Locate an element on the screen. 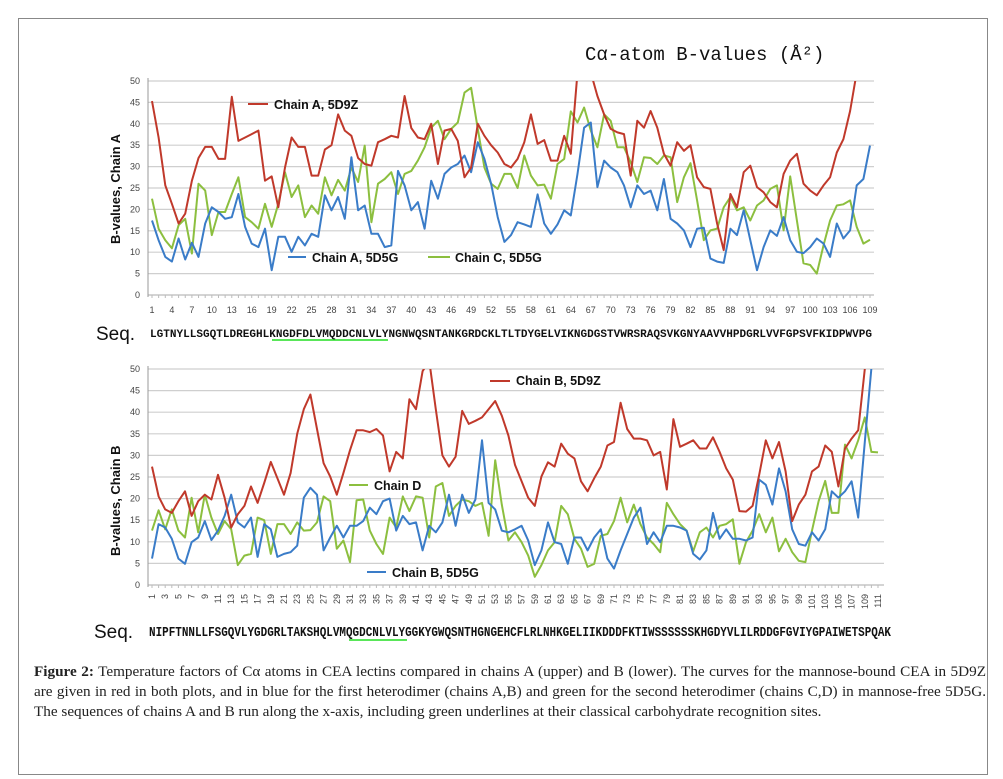  x-tick-label: 41 is located at coordinates (416, 599).